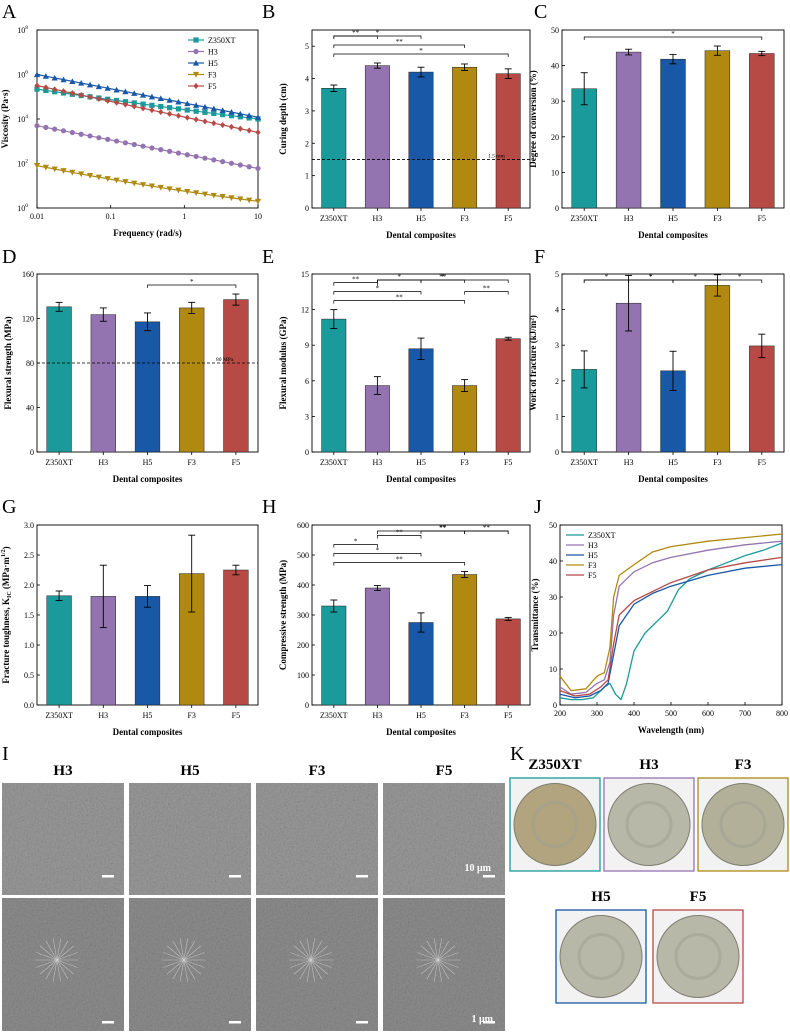  I want to click on reference-line-label: 80 MPa, so click(225, 360).